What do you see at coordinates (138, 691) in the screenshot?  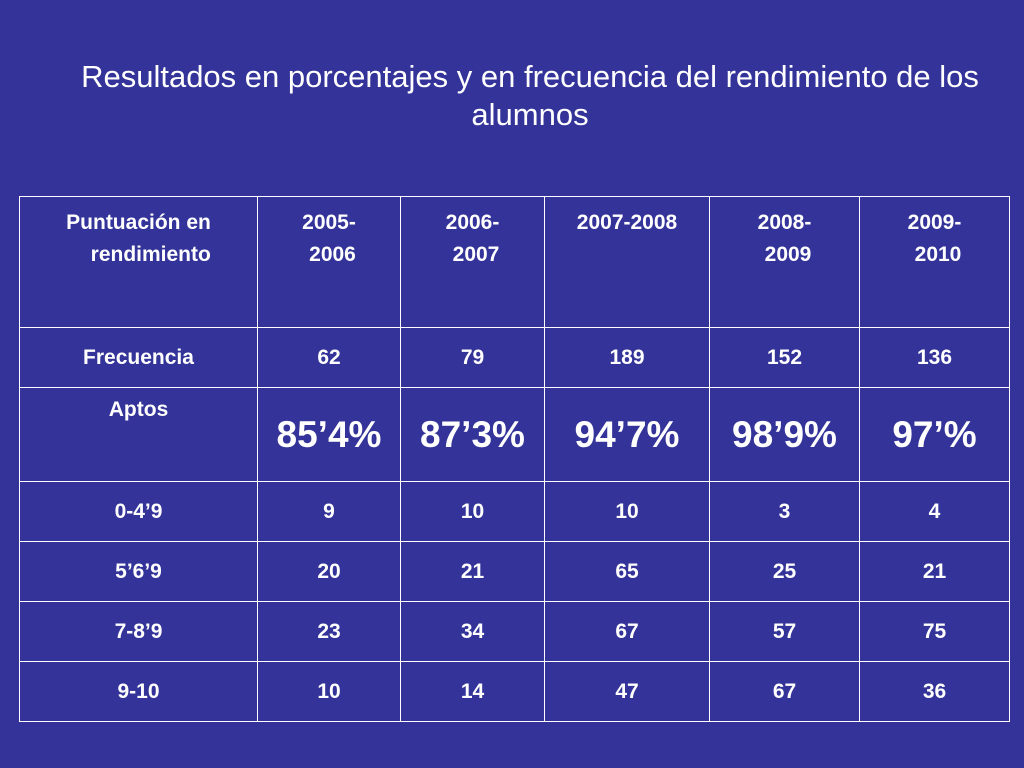 I see `row-label: 9-10` at bounding box center [138, 691].